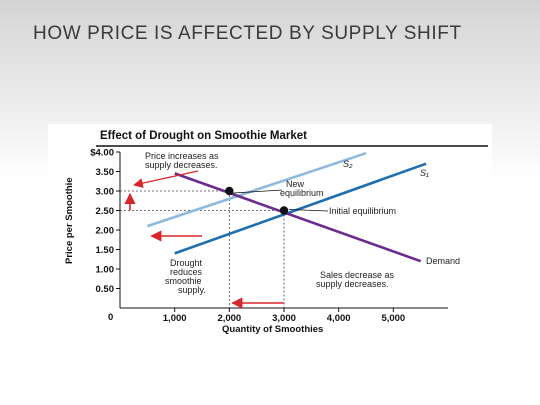 This screenshot has width=540, height=405. Describe the element at coordinates (339, 318) in the screenshot. I see `x-tick-label: 4,000` at that location.